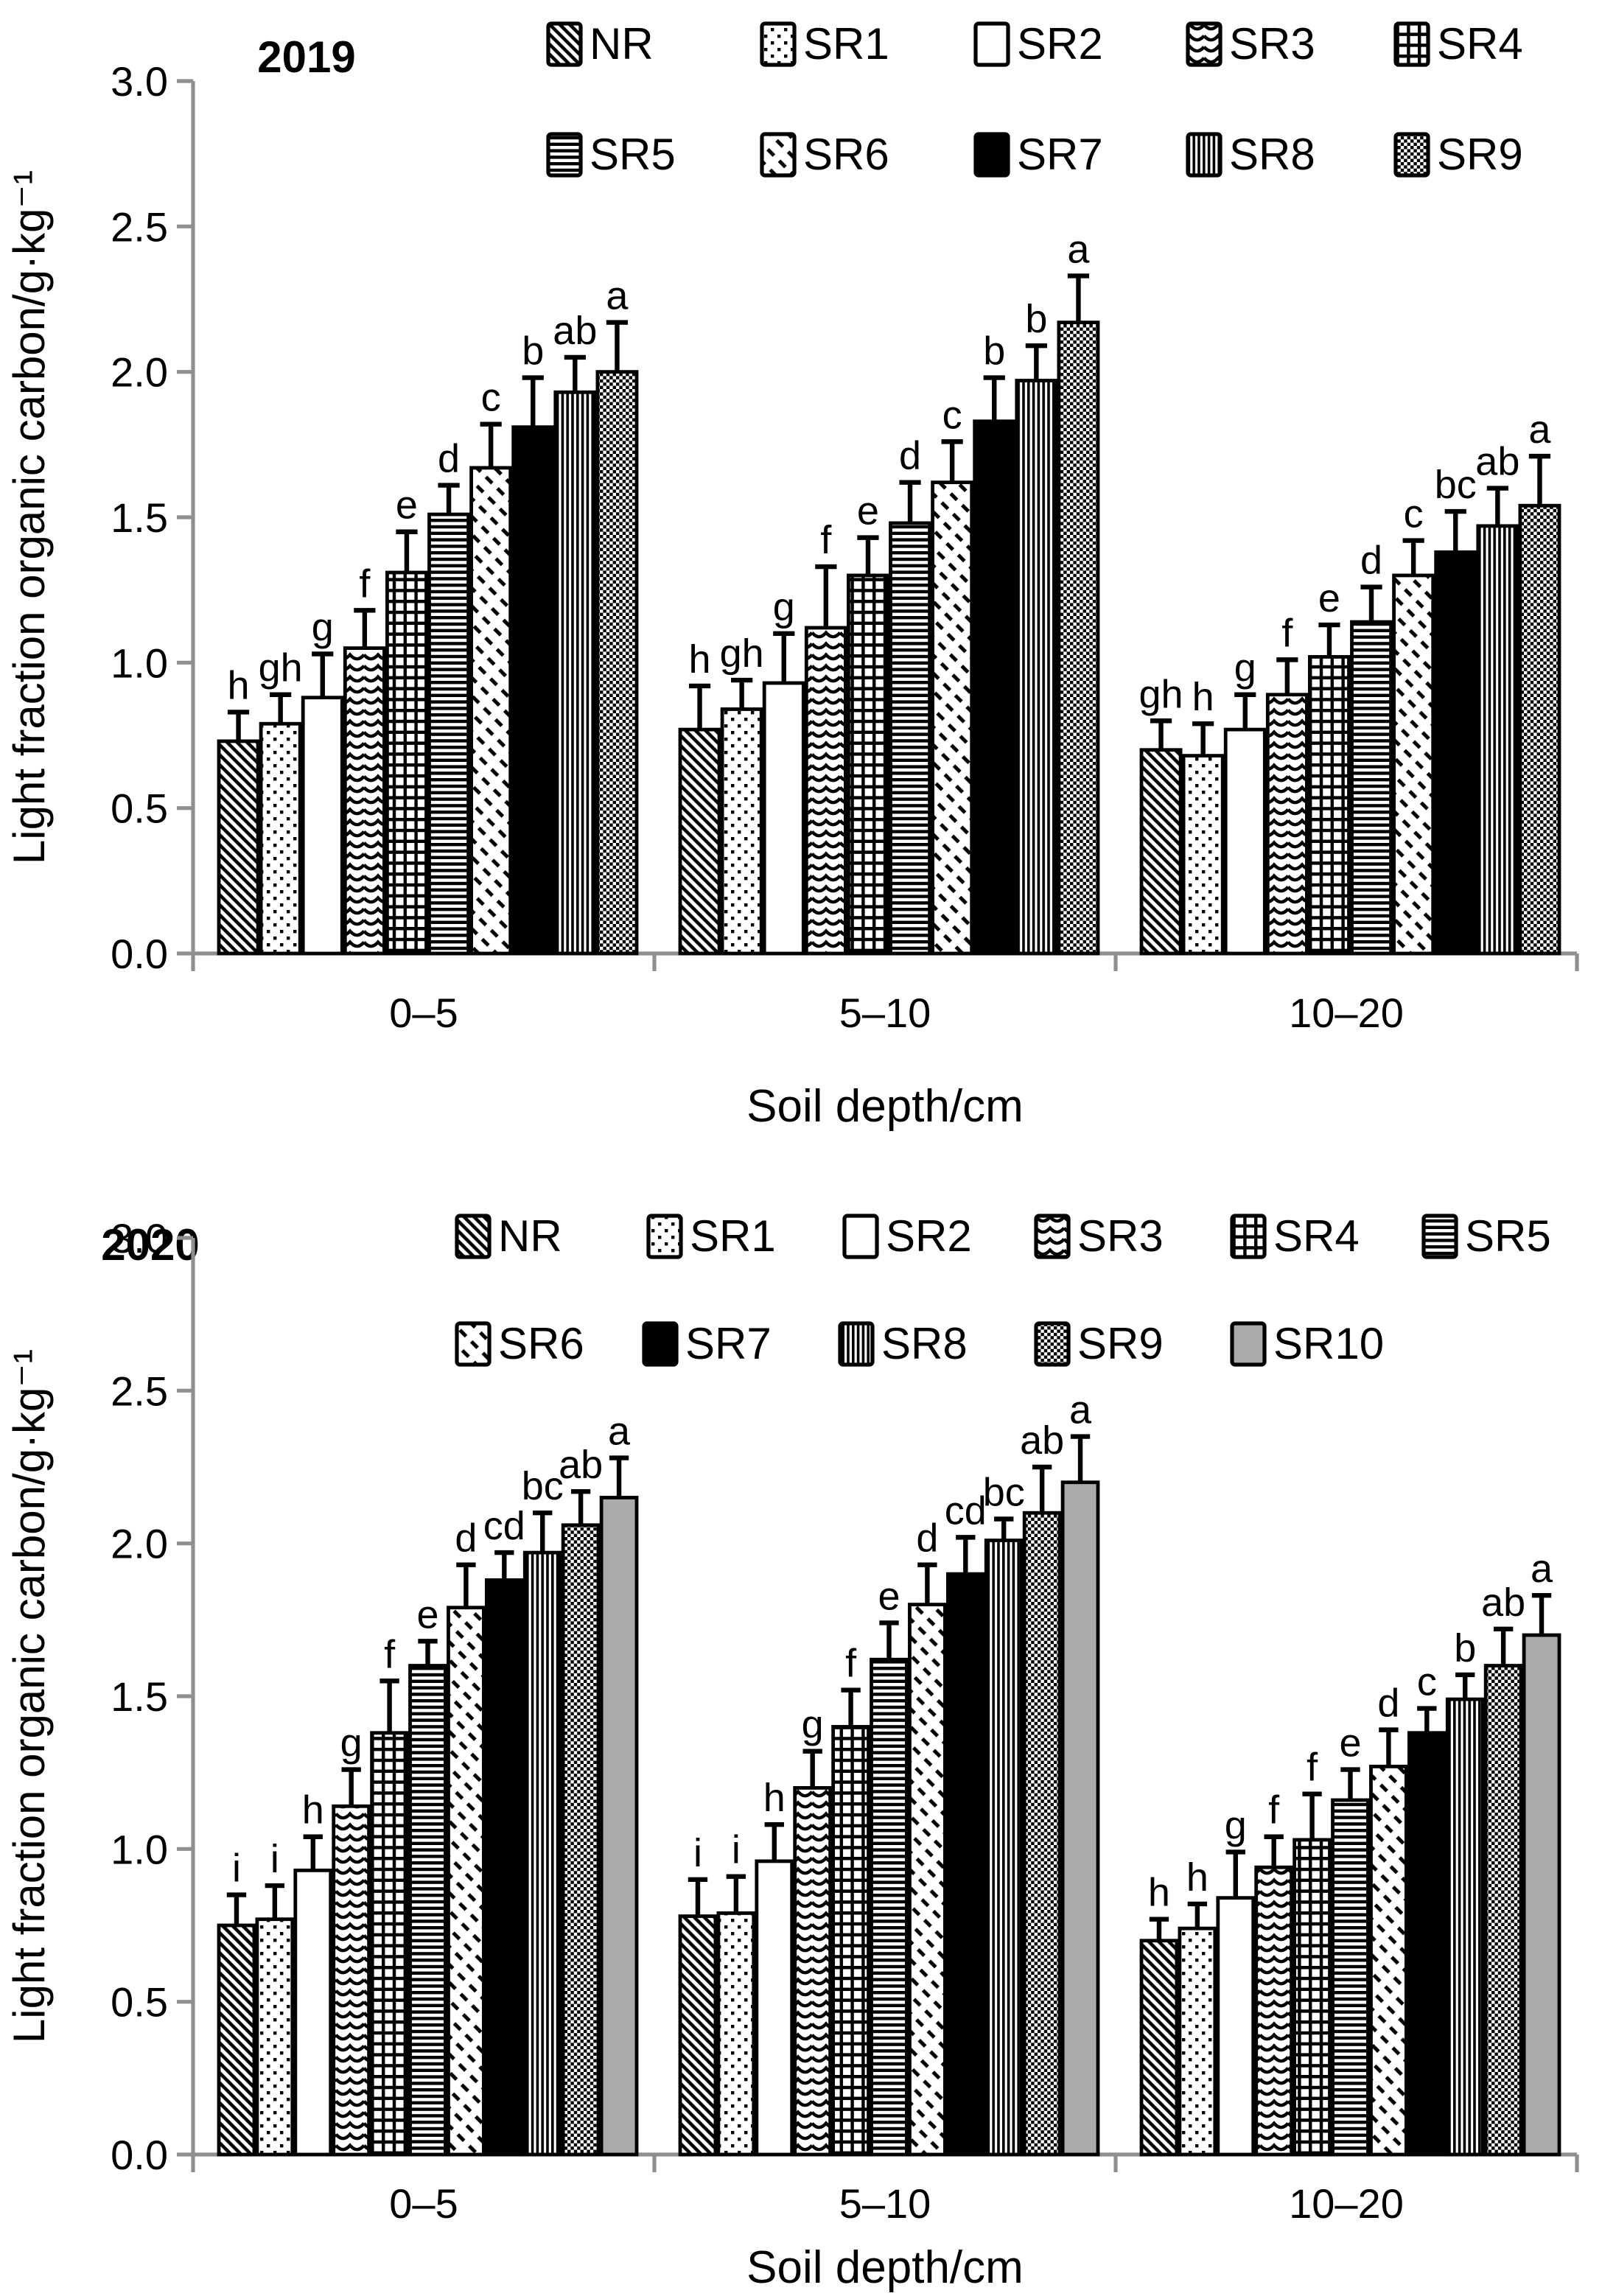  I want to click on bar-group-NR-5–10: i, so click(698, 1994).